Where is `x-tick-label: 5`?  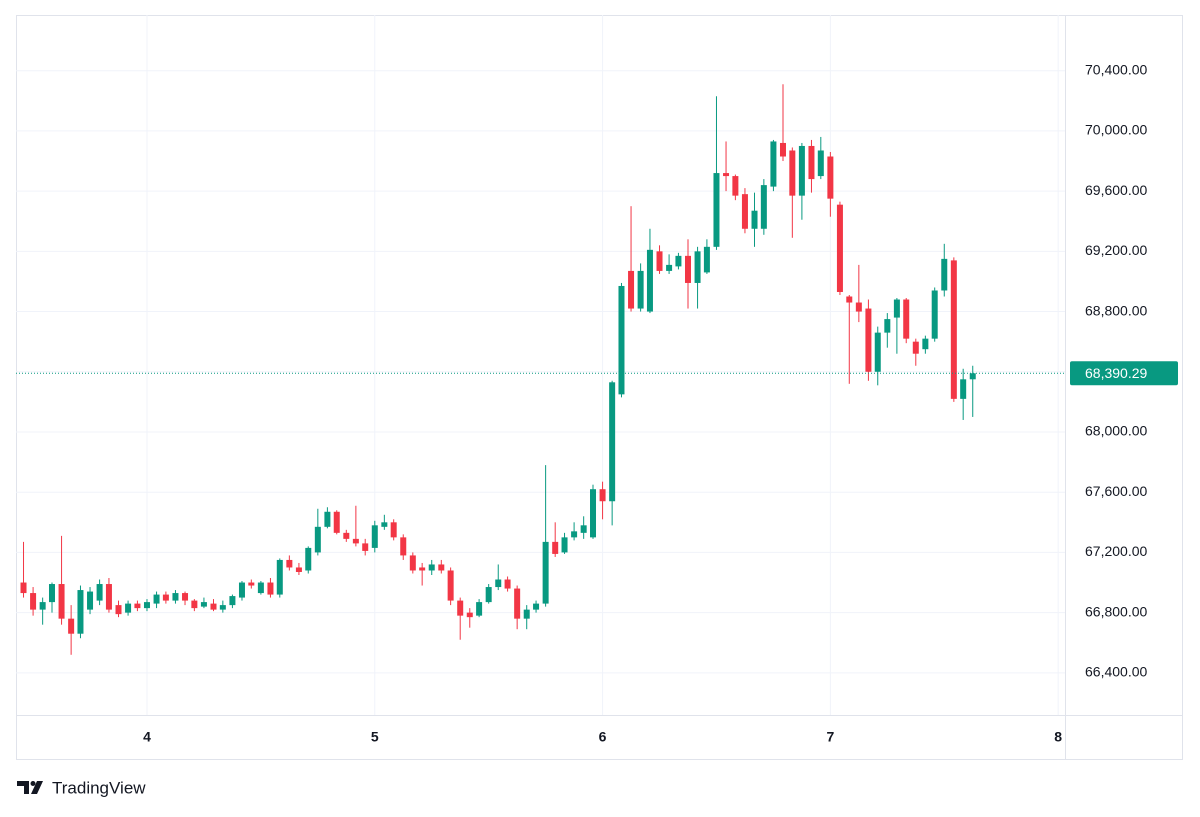 x-tick-label: 5 is located at coordinates (375, 737).